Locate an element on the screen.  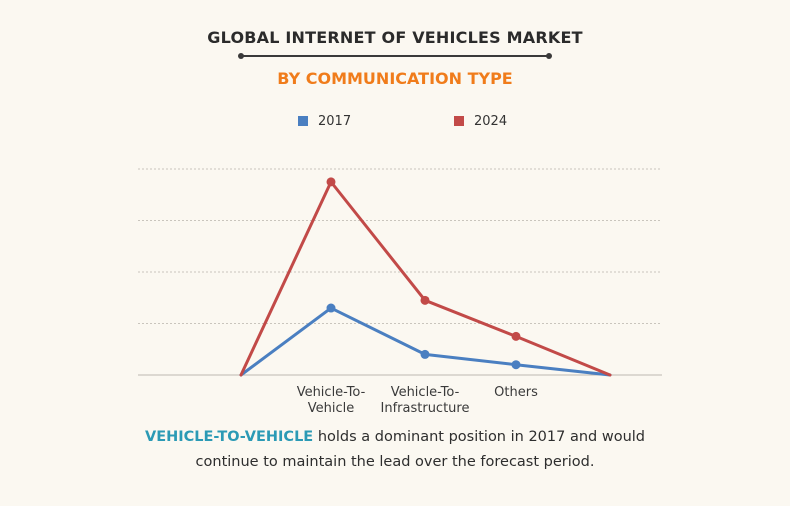
x-tick-label-line: Vehicle is located at coordinates (331, 408).